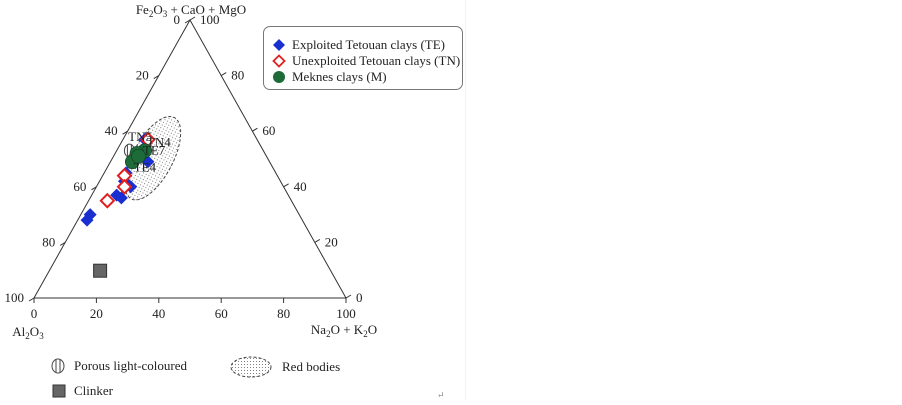  Describe the element at coordinates (331, 241) in the screenshot. I see `tick-label-right: 20` at that location.